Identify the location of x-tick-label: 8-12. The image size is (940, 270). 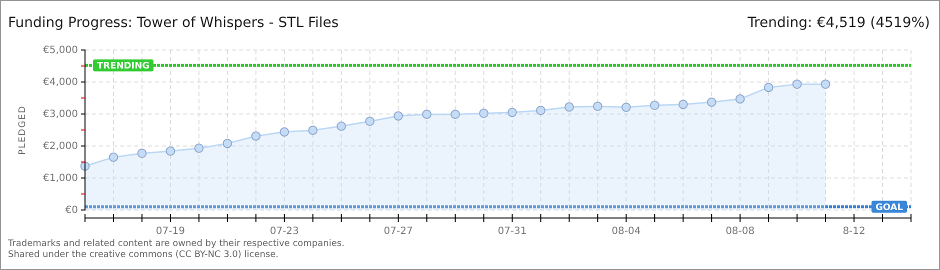
(854, 231).